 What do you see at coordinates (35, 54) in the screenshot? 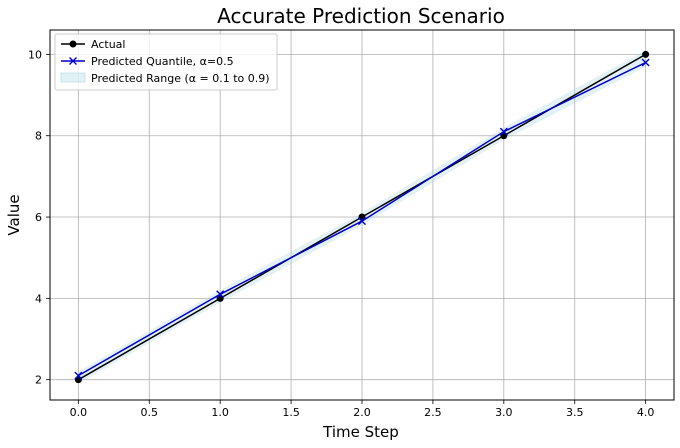
I see `y-tick-label: 10` at bounding box center [35, 54].